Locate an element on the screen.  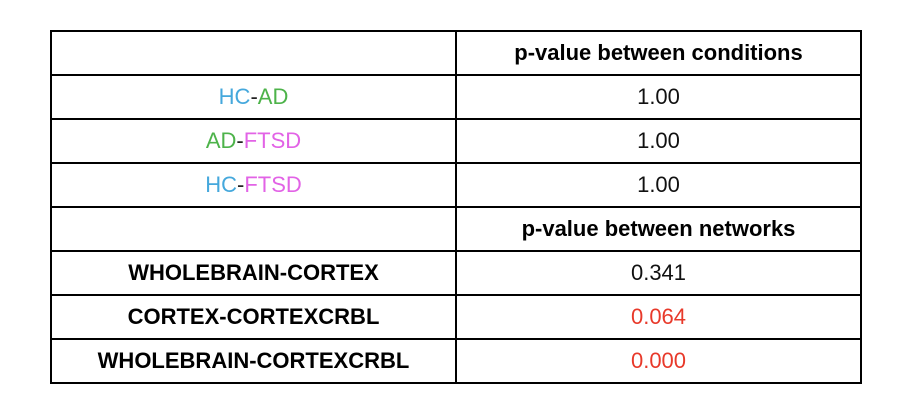
table-row: AD-FTSD 1.00 is located at coordinates (456, 141).